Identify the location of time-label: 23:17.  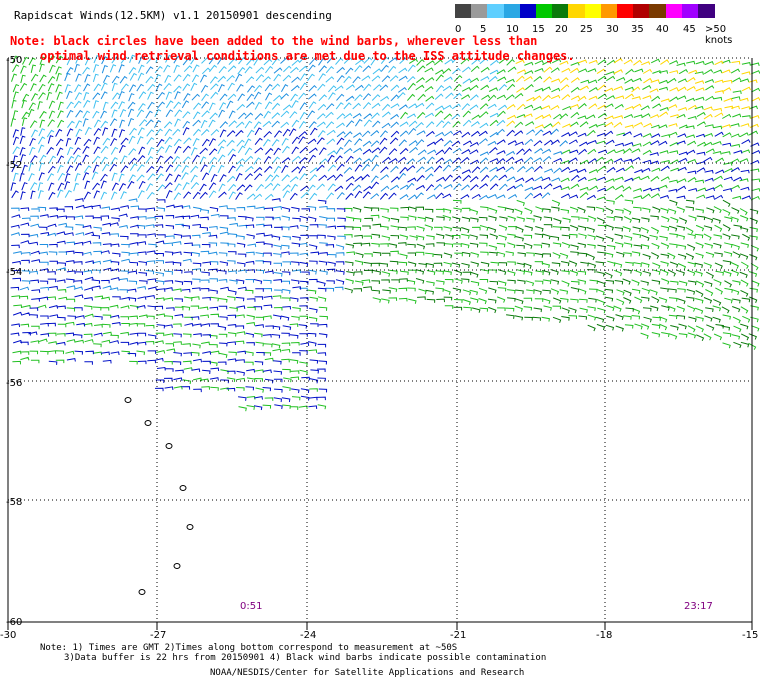
(698, 606).